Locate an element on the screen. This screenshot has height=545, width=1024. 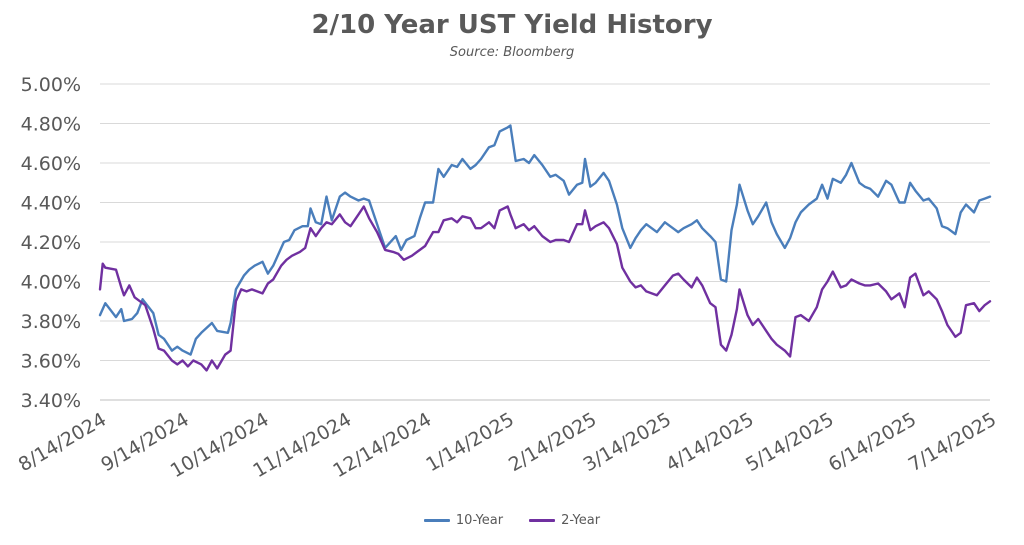
x-tick-label: 8/14/2024 is located at coordinates (62, 442).